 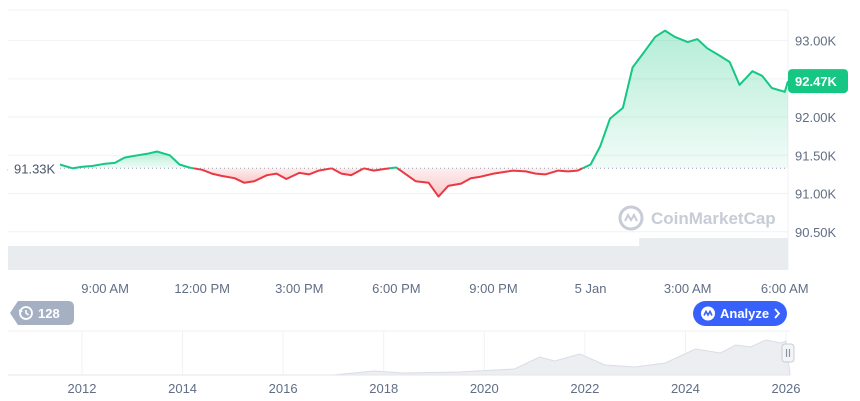 I want to click on current-price-value: 92.47K, so click(x=816, y=81).